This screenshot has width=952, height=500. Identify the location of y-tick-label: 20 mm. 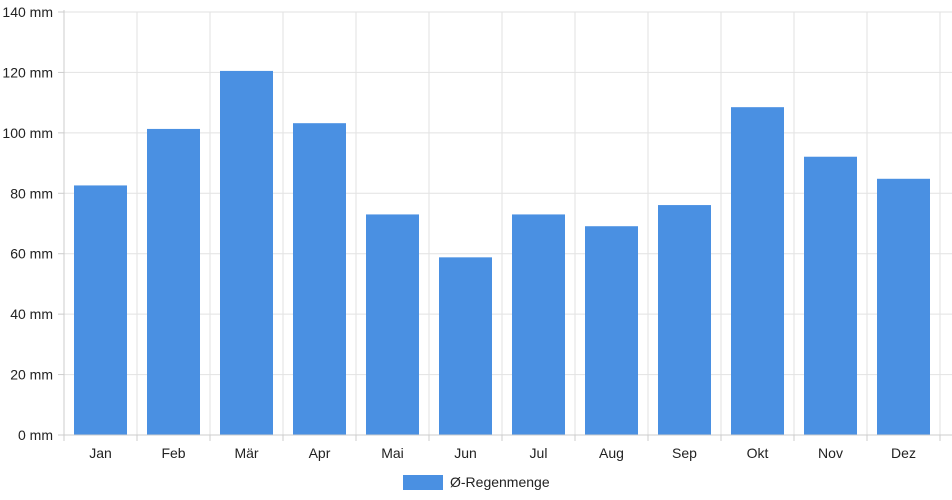
(31, 375).